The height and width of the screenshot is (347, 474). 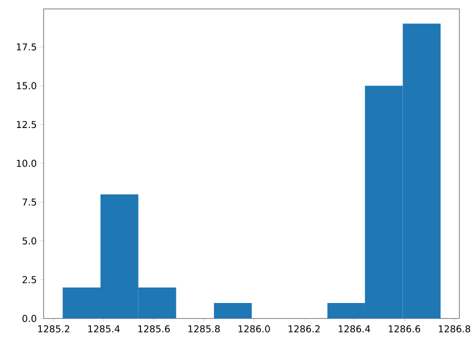 What do you see at coordinates (29, 318) in the screenshot?
I see `y-tick-label: 0.0` at bounding box center [29, 318].